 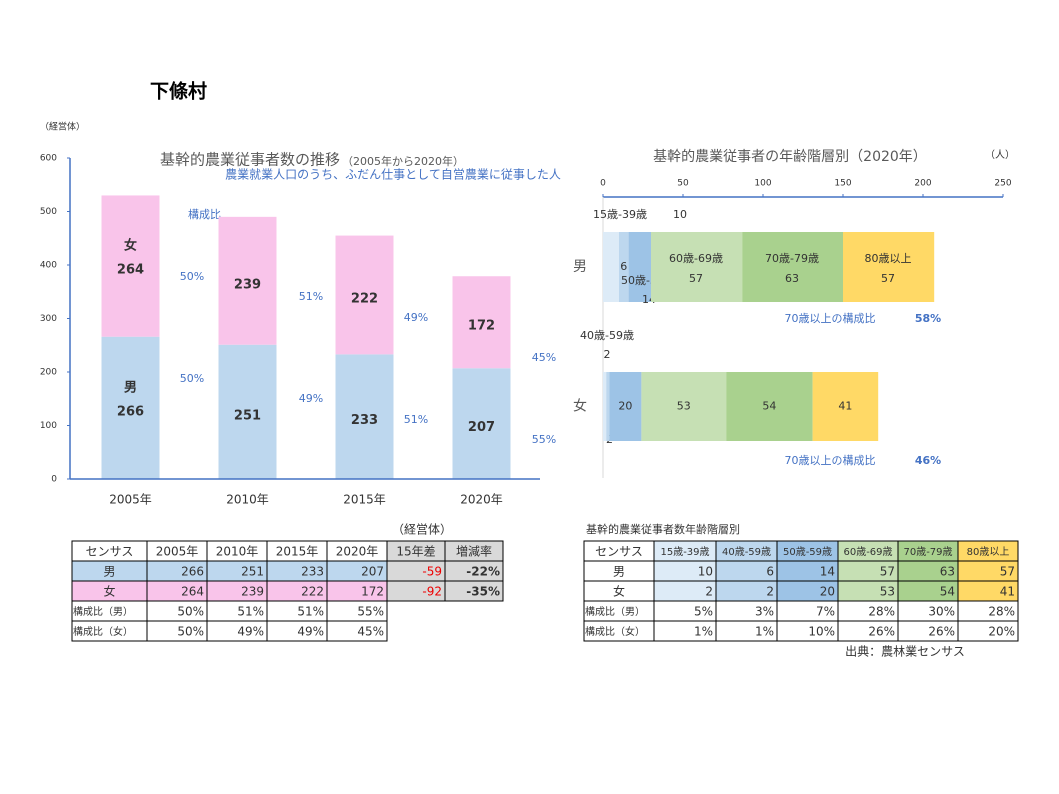 I want to click on ratio-label: 46%, so click(x=928, y=460).